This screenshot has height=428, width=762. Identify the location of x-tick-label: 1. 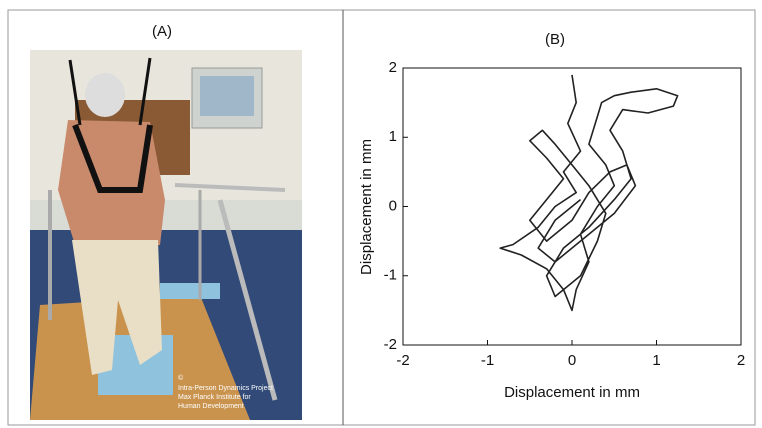
(656, 360).